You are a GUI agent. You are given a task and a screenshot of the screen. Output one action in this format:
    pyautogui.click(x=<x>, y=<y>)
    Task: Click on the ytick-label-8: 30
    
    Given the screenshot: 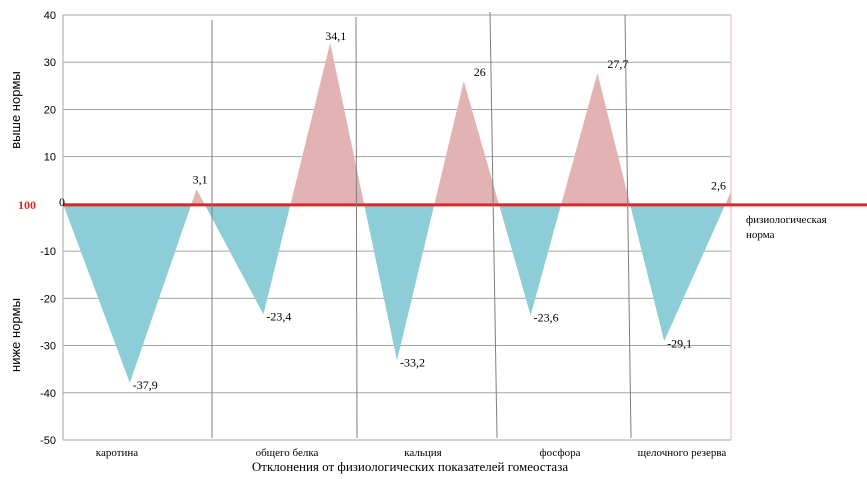 What is the action you would take?
    pyautogui.click(x=50, y=63)
    